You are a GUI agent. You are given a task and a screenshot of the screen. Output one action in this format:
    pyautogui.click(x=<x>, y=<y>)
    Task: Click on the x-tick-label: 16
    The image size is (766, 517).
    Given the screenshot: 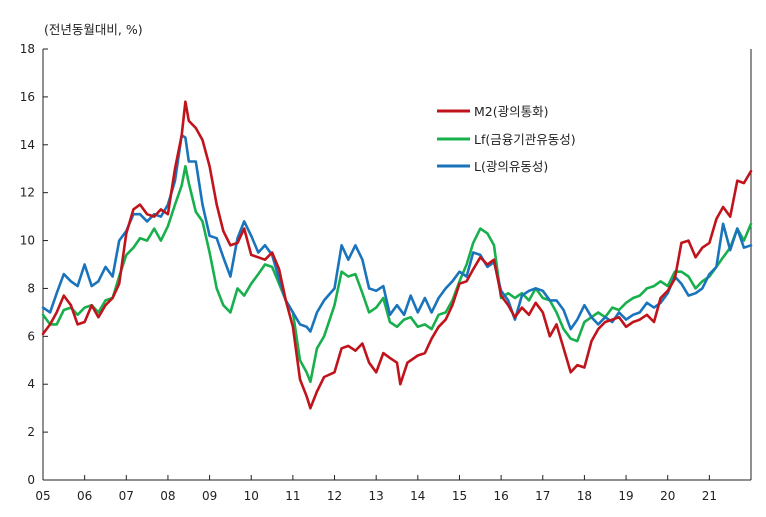 What is the action you would take?
    pyautogui.click(x=500, y=496)
    